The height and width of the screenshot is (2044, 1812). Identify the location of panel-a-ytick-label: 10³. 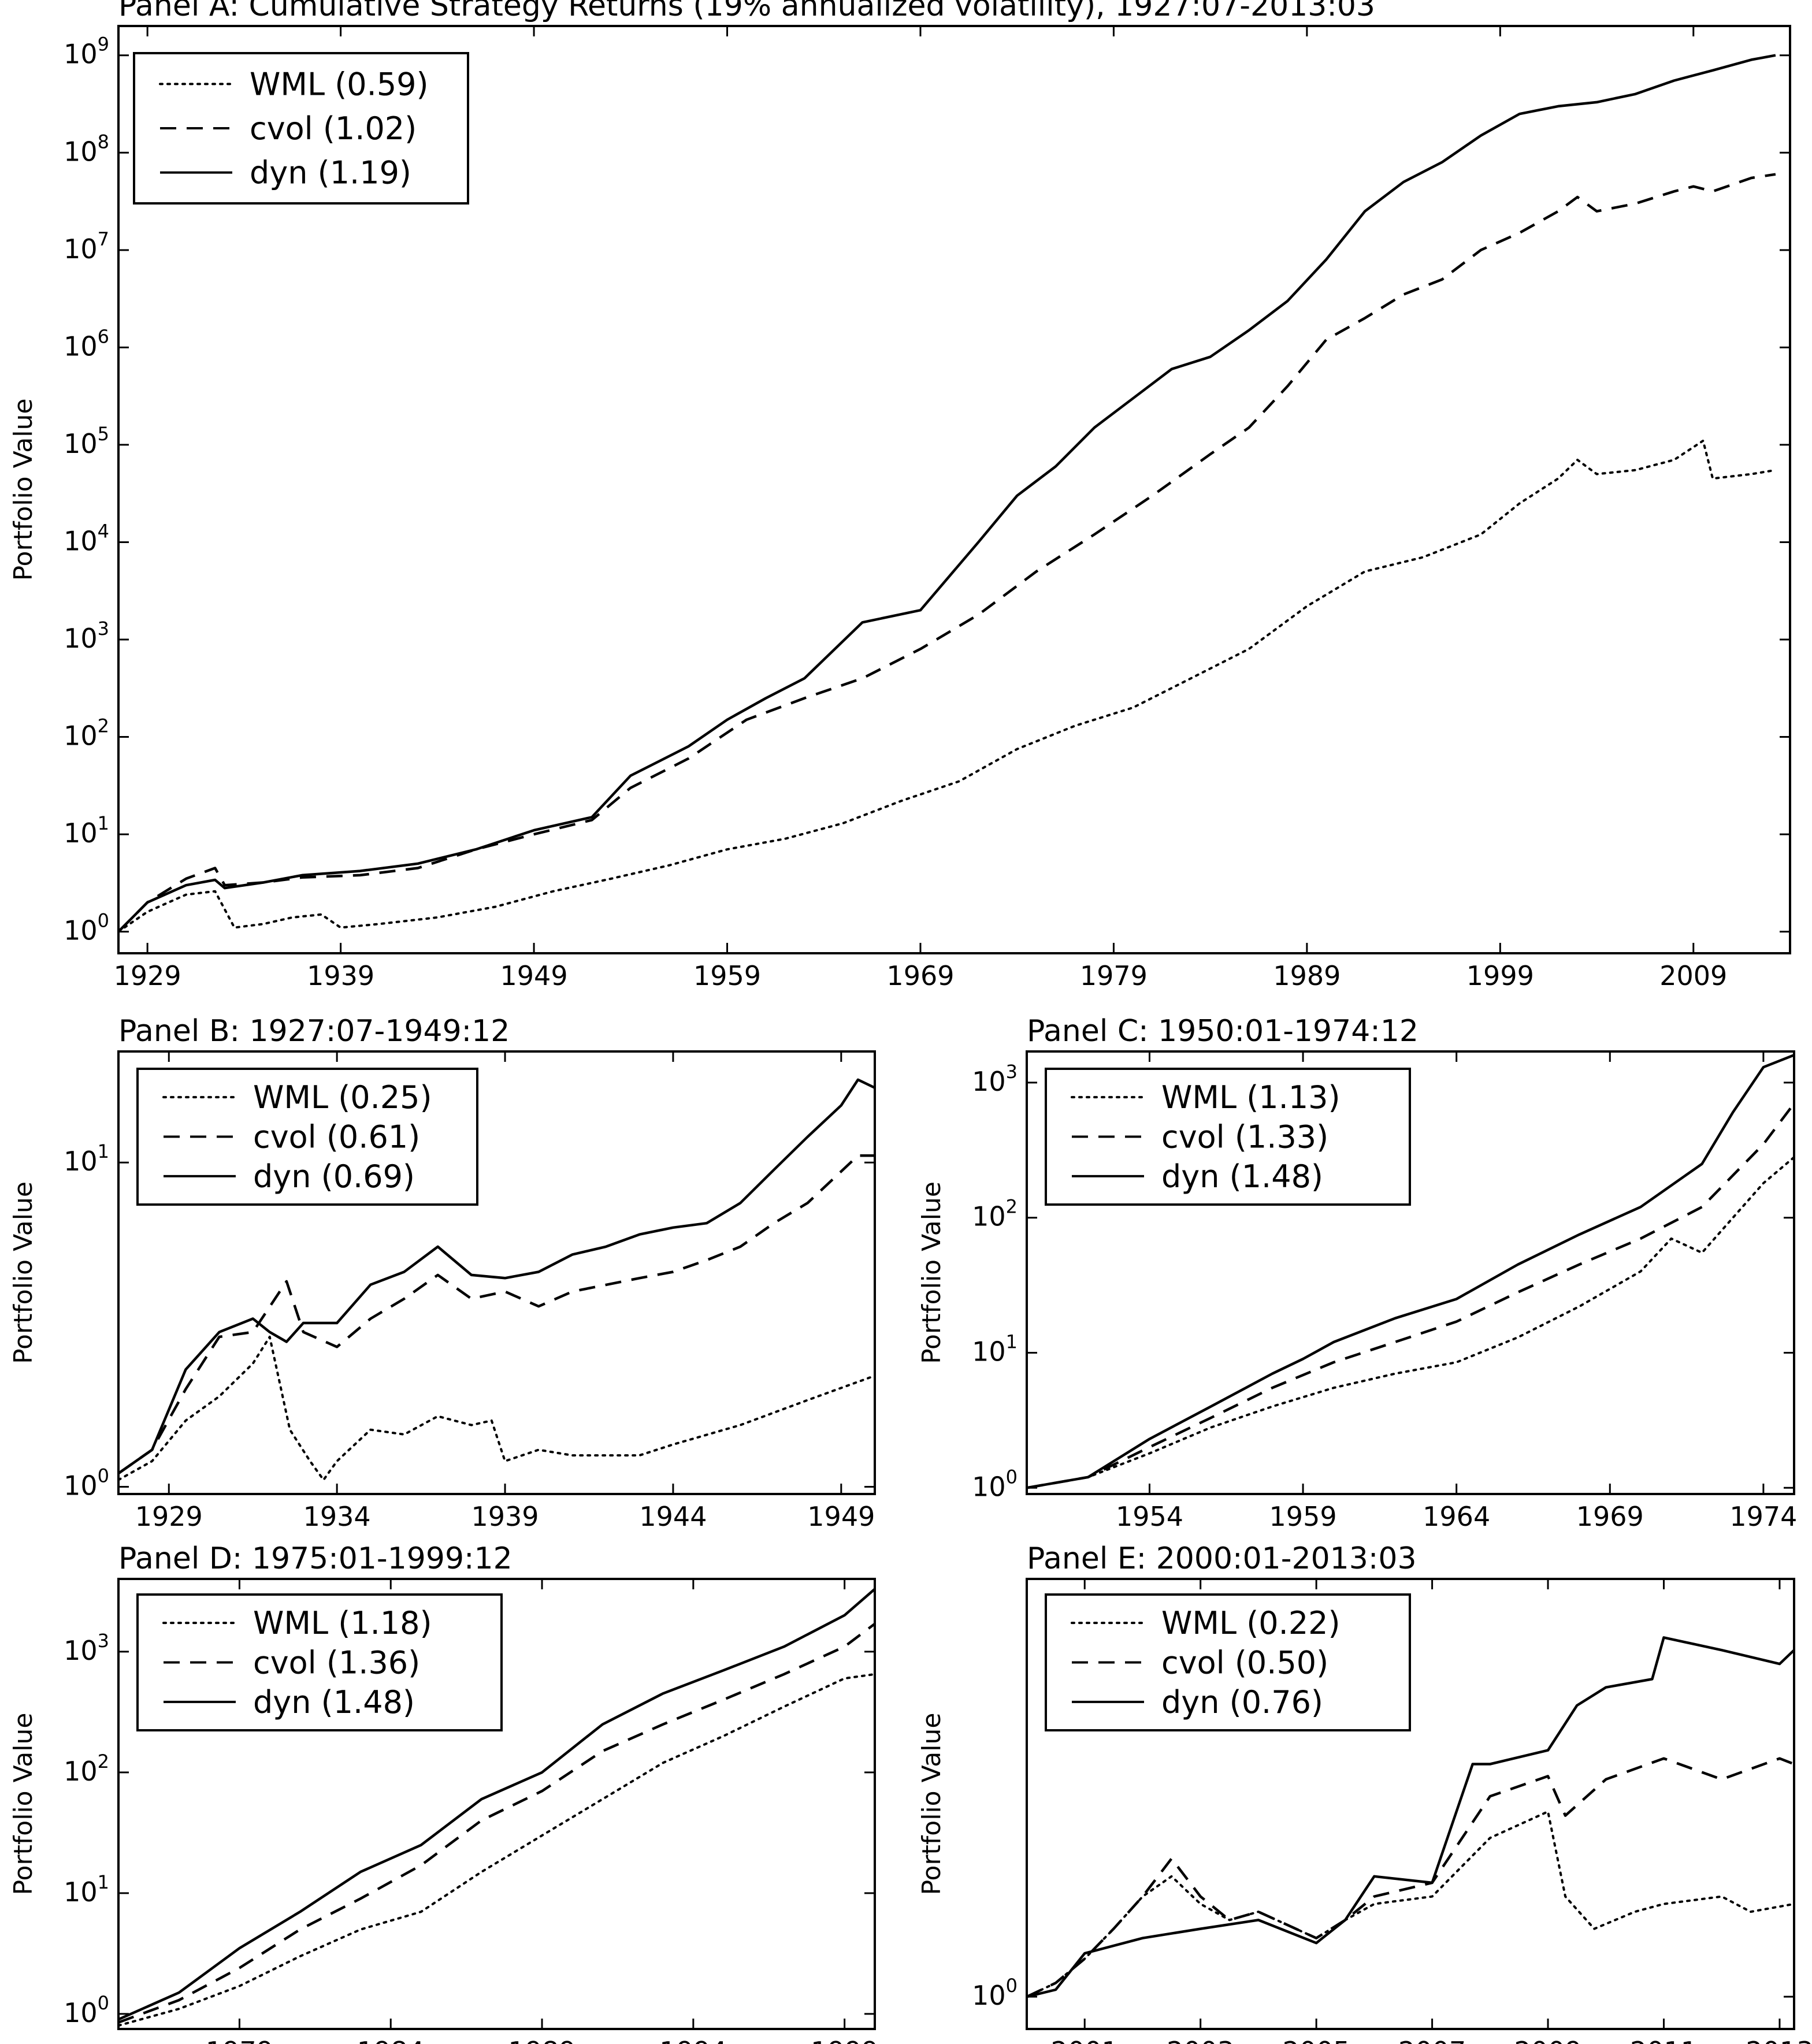
(86, 636).